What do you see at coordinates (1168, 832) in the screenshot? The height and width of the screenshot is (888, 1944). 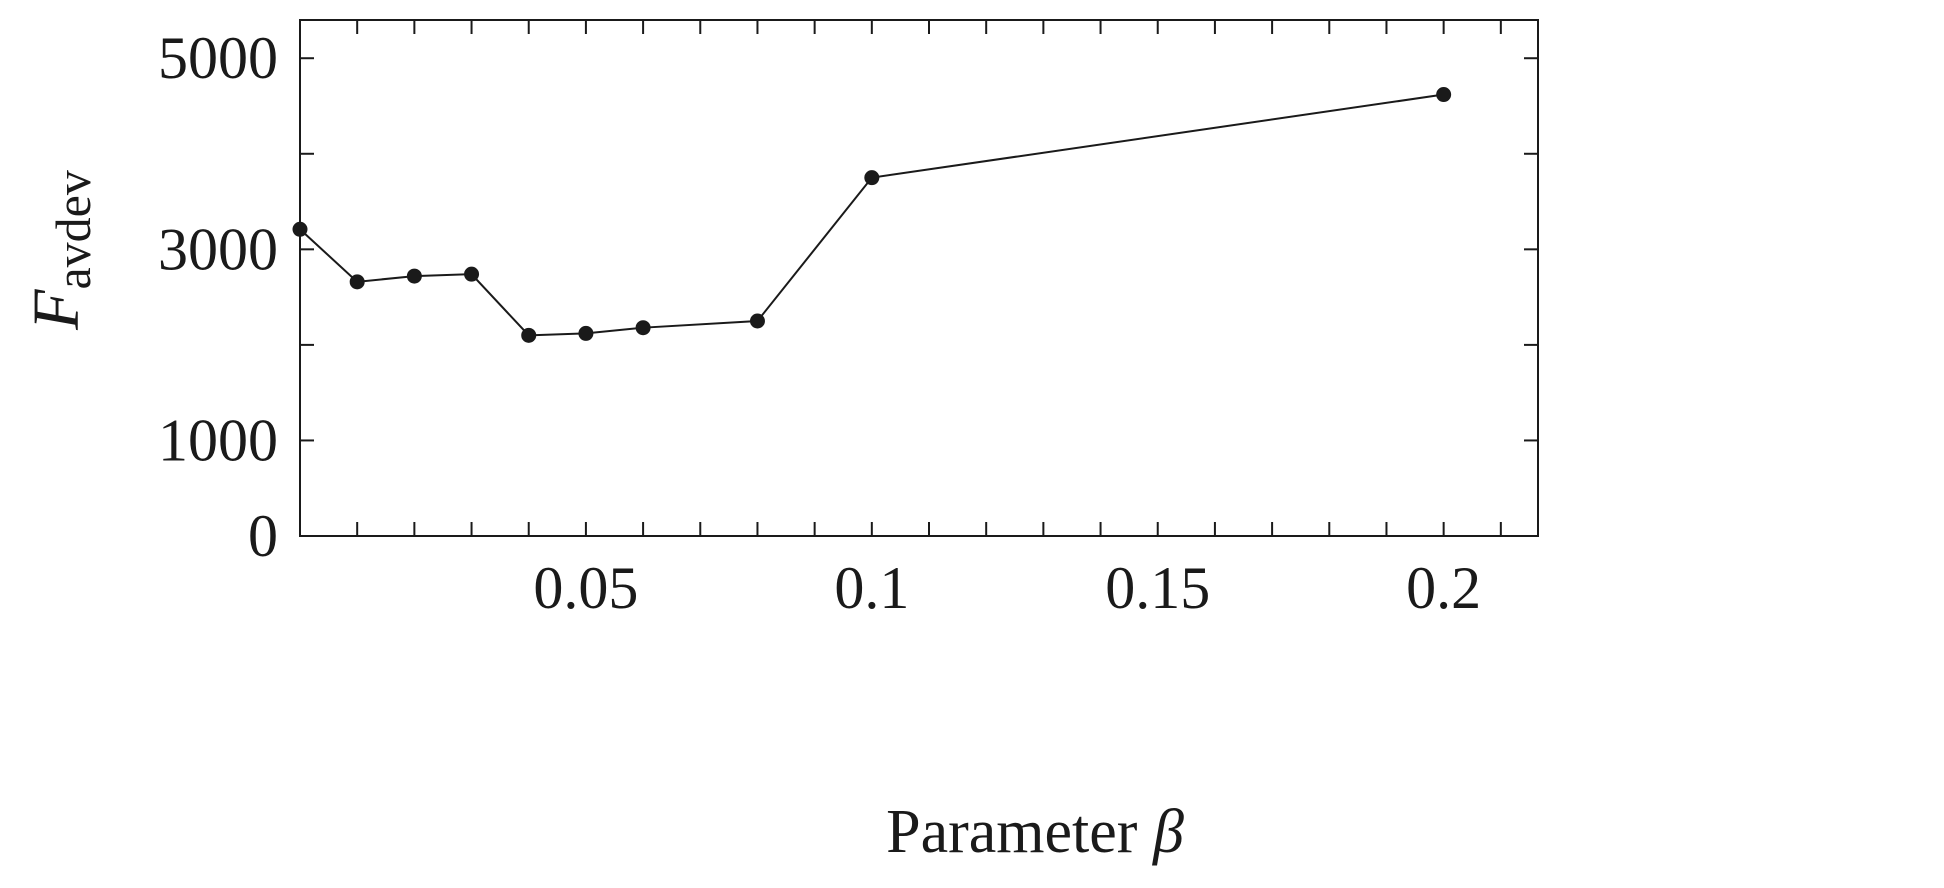 I see `x-axis-label-symbol: β` at bounding box center [1168, 832].